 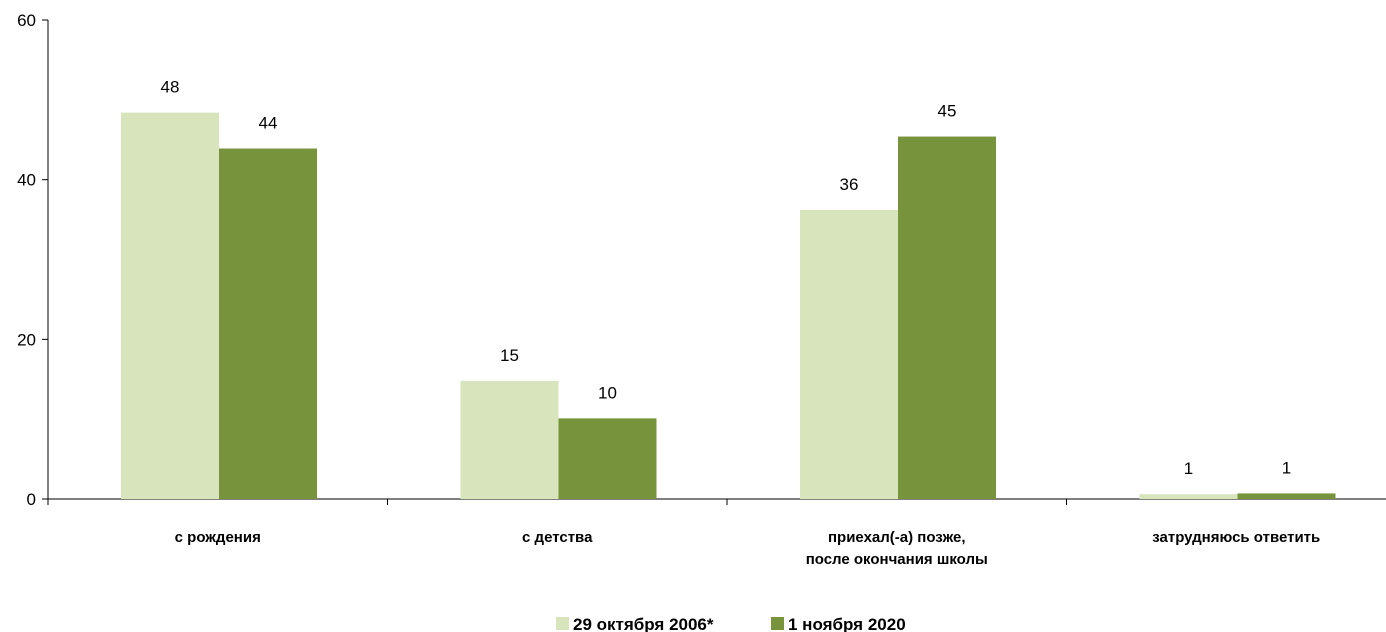 What do you see at coordinates (947, 111) in the screenshot?
I see `data-label: 45` at bounding box center [947, 111].